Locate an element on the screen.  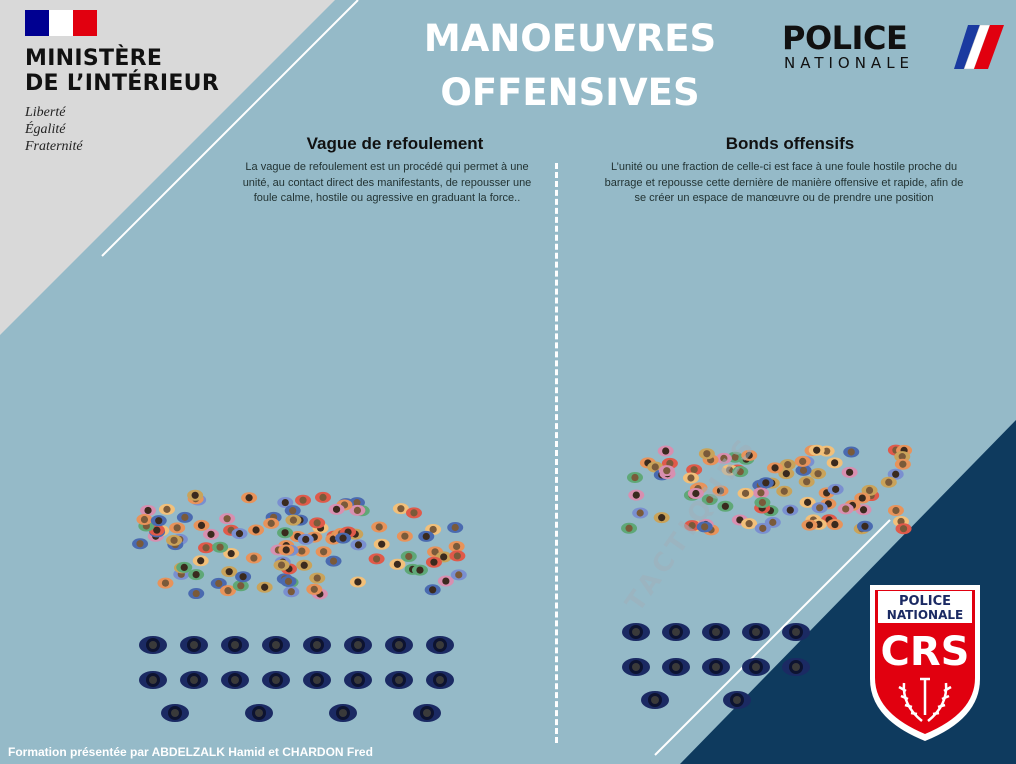
page-title-line1: MANOEUVRES is located at coordinates (570, 38).